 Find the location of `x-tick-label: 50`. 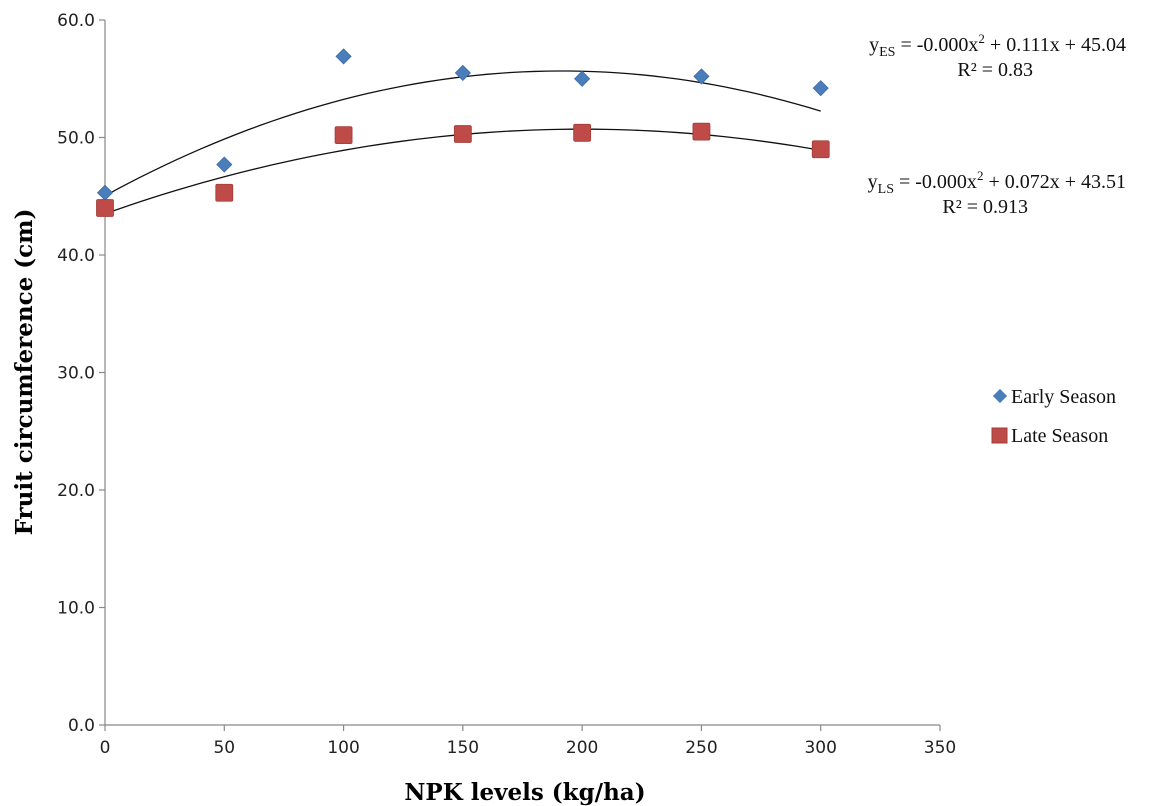

x-tick-label: 50 is located at coordinates (224, 748).